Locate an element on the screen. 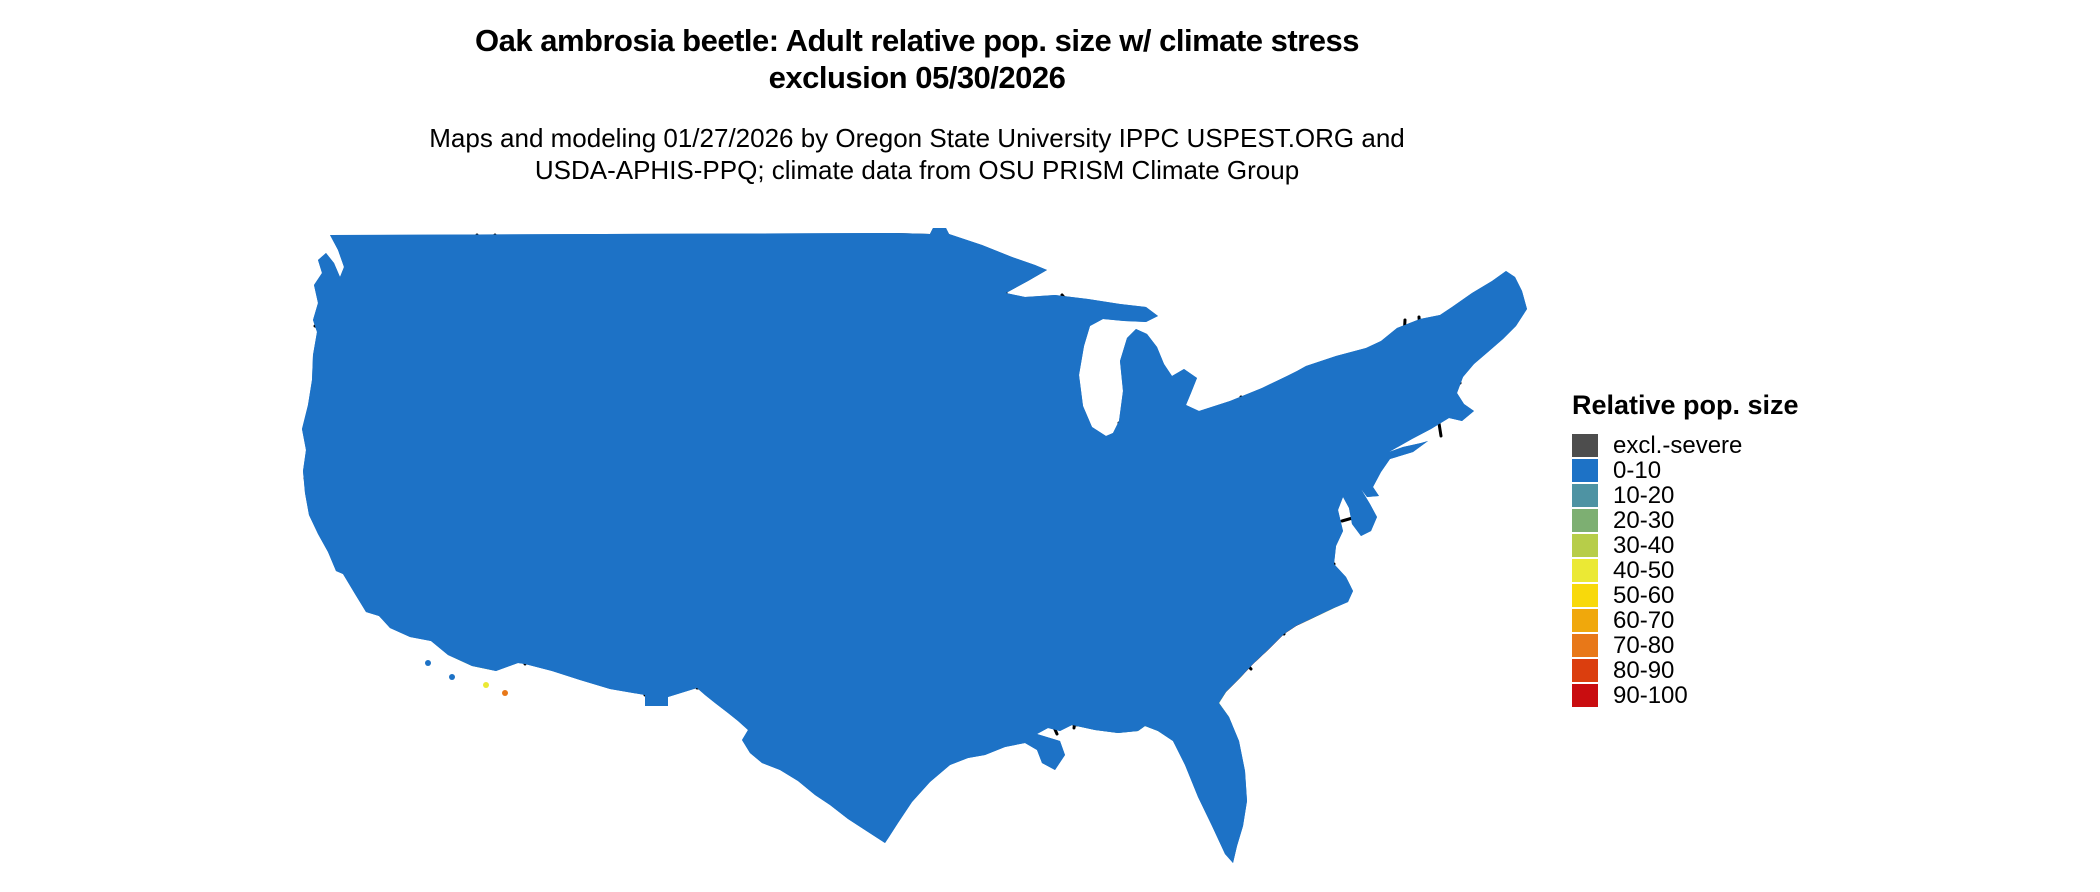  legend-label: 80-90 is located at coordinates (1644, 670).